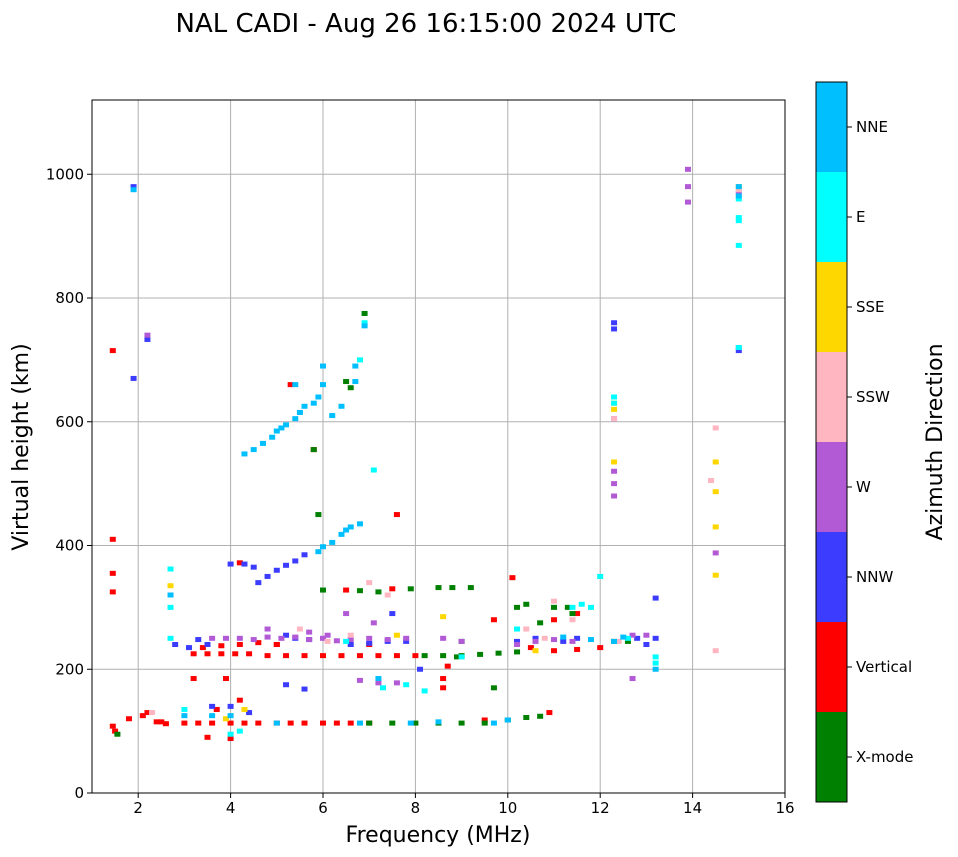 Image resolution: width=958 pixels, height=857 pixels. What do you see at coordinates (69, 483) in the screenshot?
I see `y-axis-ticks: 0 200 400 600 800 1000` at bounding box center [69, 483].